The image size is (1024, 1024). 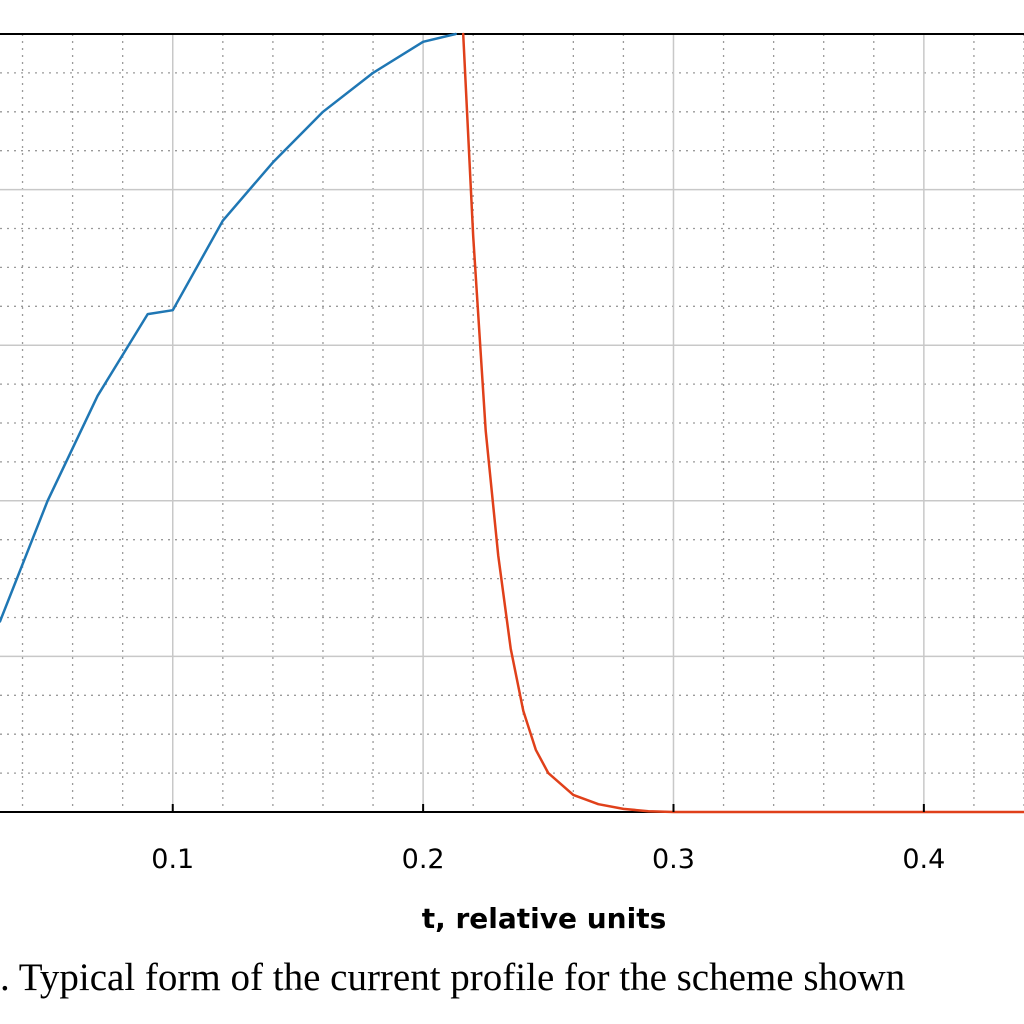 I want to click on x-axis-ticks: 0.1 0.2 0.3 0.4, so click(x=548, y=839).